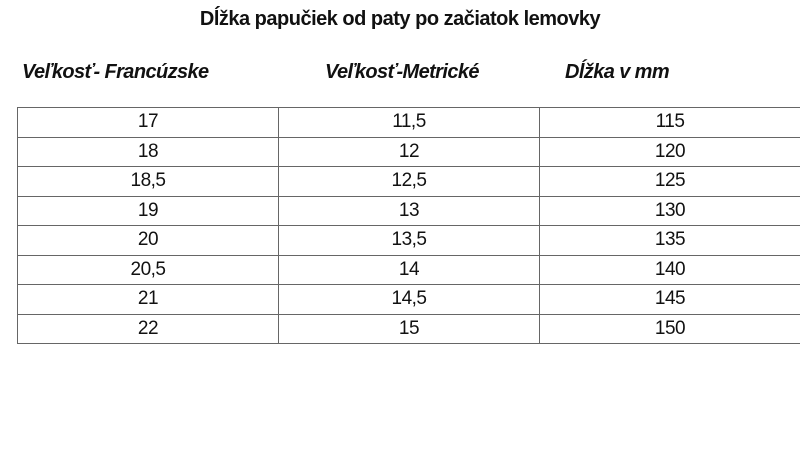  I want to click on cell-french-size: 21, so click(148, 299).